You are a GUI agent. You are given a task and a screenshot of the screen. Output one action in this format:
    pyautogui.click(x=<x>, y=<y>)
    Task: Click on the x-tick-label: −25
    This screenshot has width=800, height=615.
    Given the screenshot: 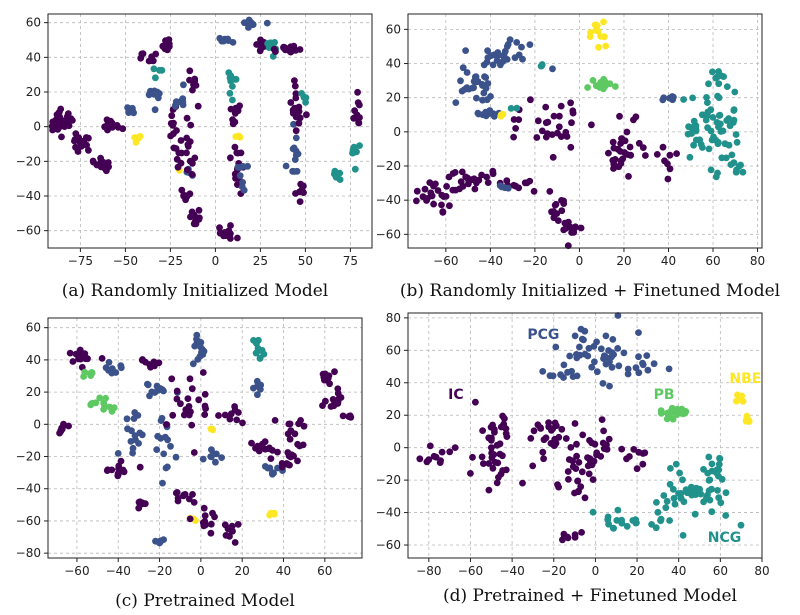 What is the action you would take?
    pyautogui.click(x=170, y=261)
    